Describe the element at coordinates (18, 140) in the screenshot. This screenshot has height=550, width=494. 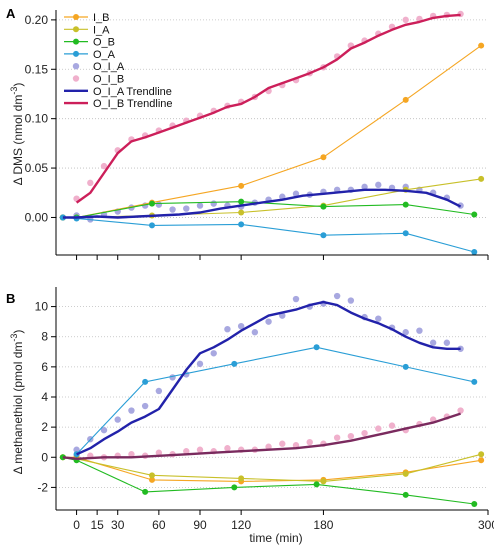
I see `y-axis-title-a-main: Δ DMS (nmol dm` at that location.